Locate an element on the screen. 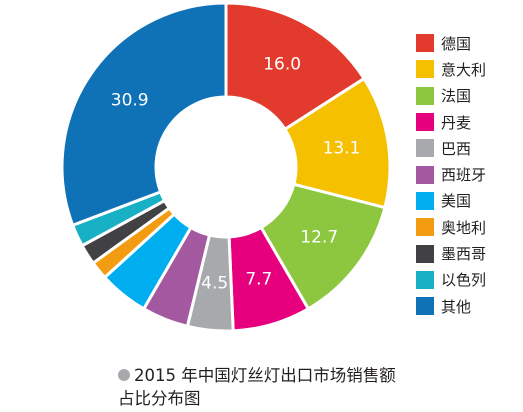  legend-item-0: 德国 is located at coordinates (468, 43).